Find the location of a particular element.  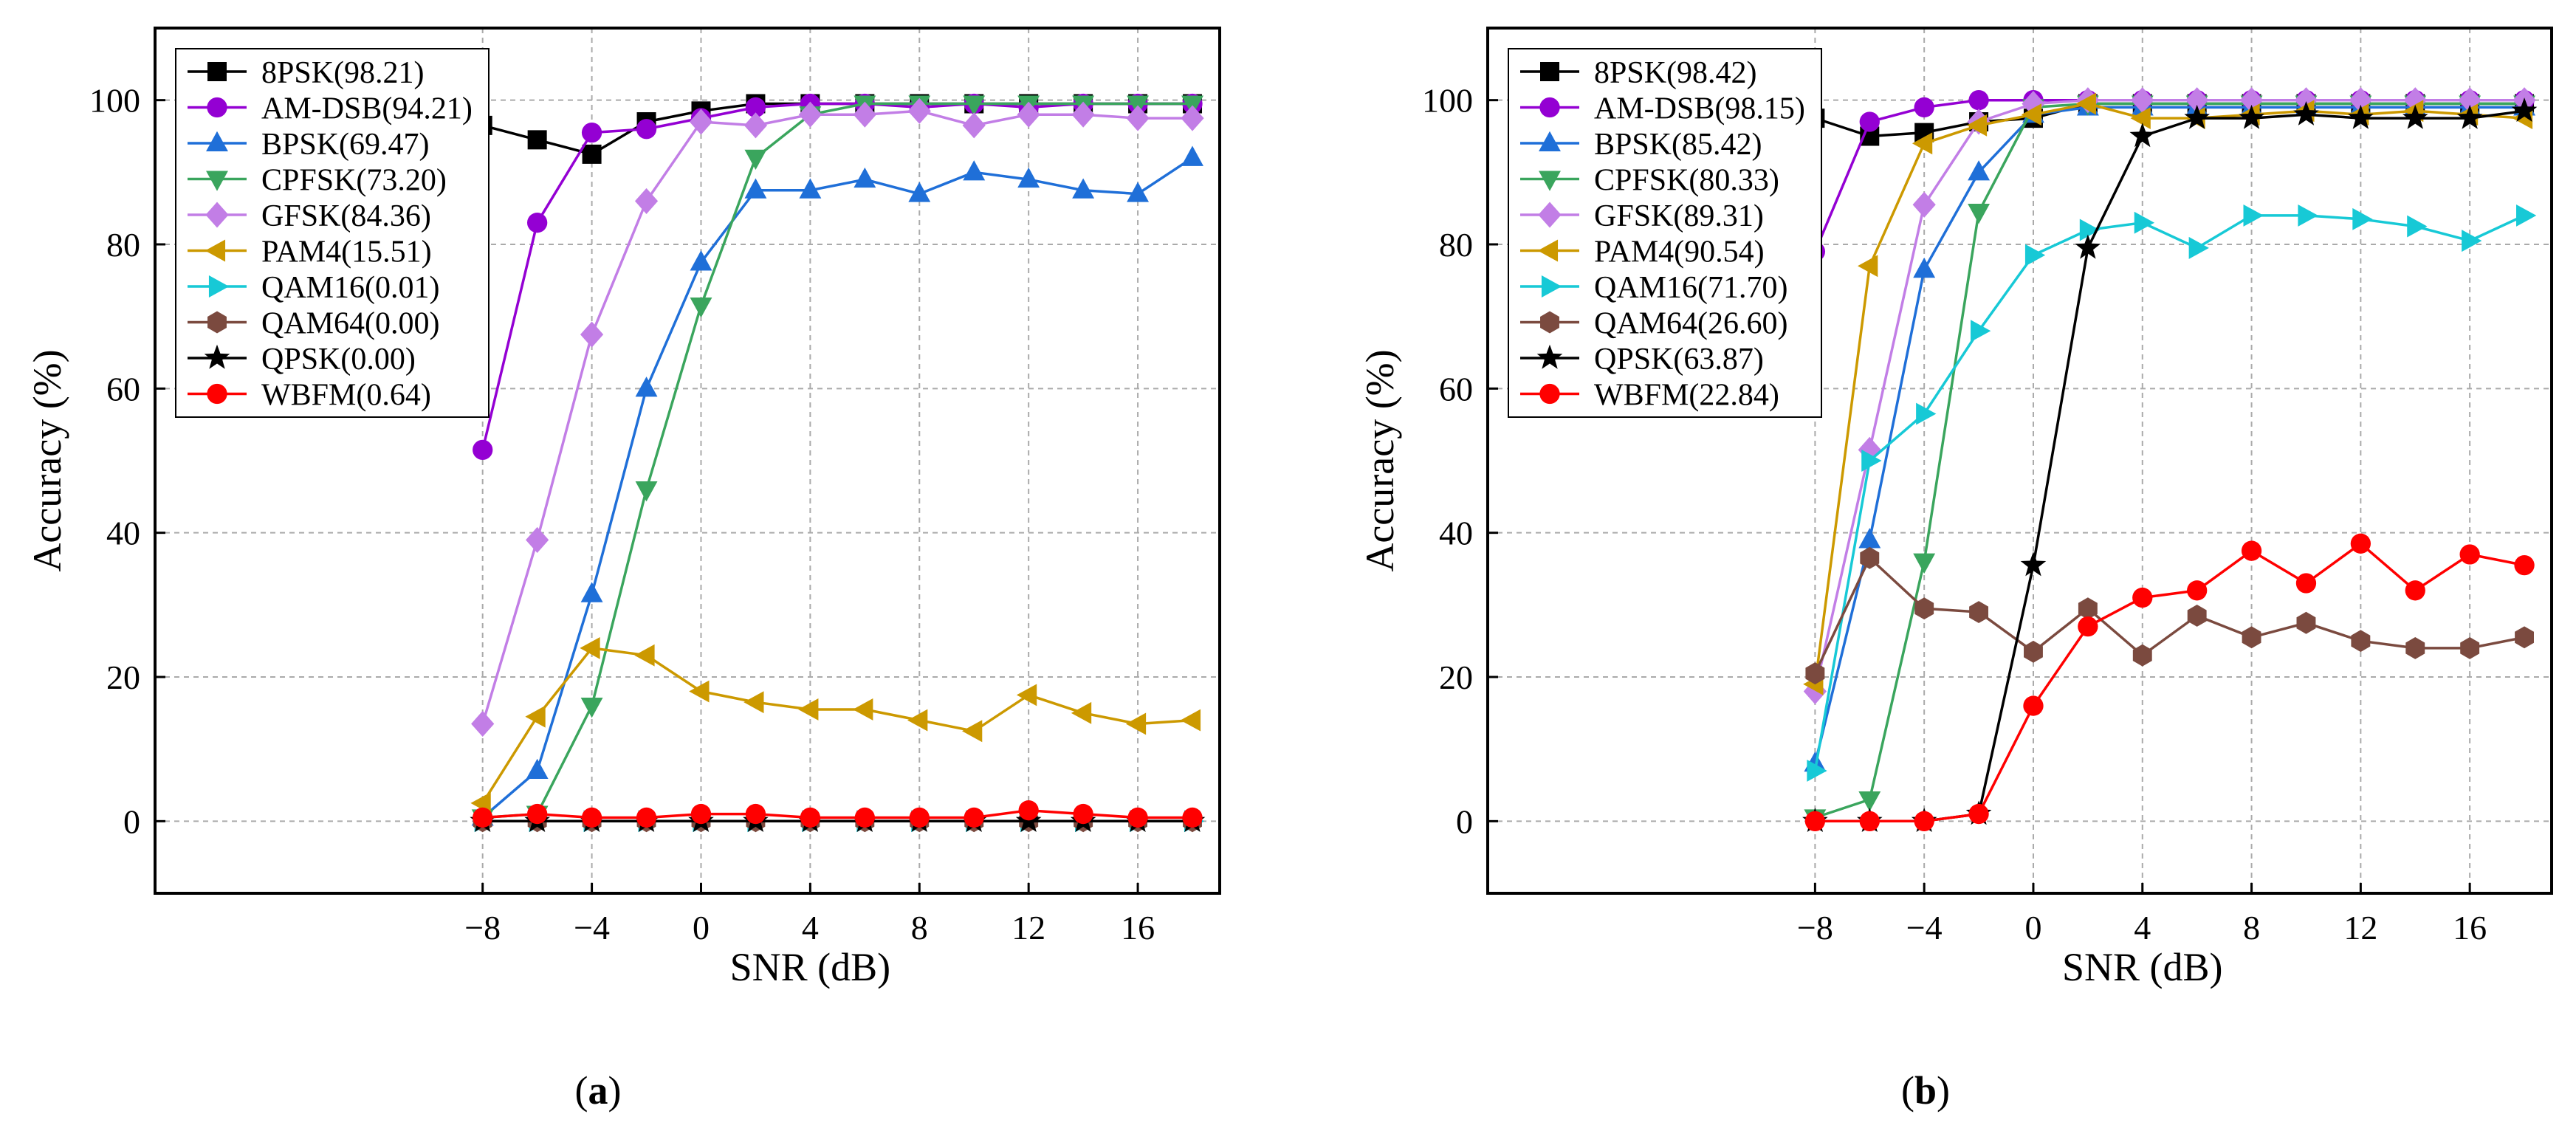

legend-label: WBFM(22.84) is located at coordinates (1686, 396).